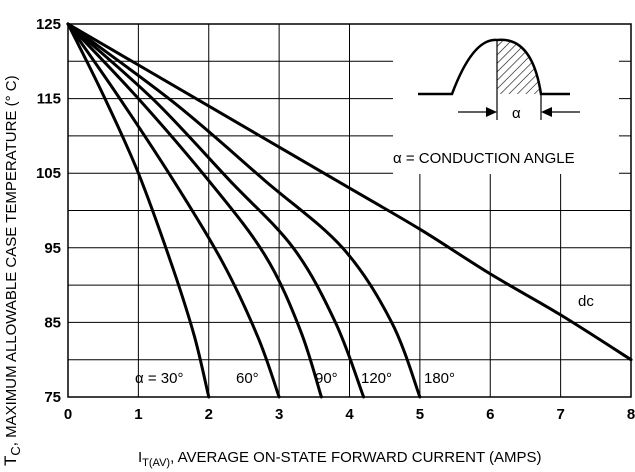  Describe the element at coordinates (484, 158) in the screenshot. I see `conduction-angle-legend: α = CONDUCTION ANGLE` at that location.